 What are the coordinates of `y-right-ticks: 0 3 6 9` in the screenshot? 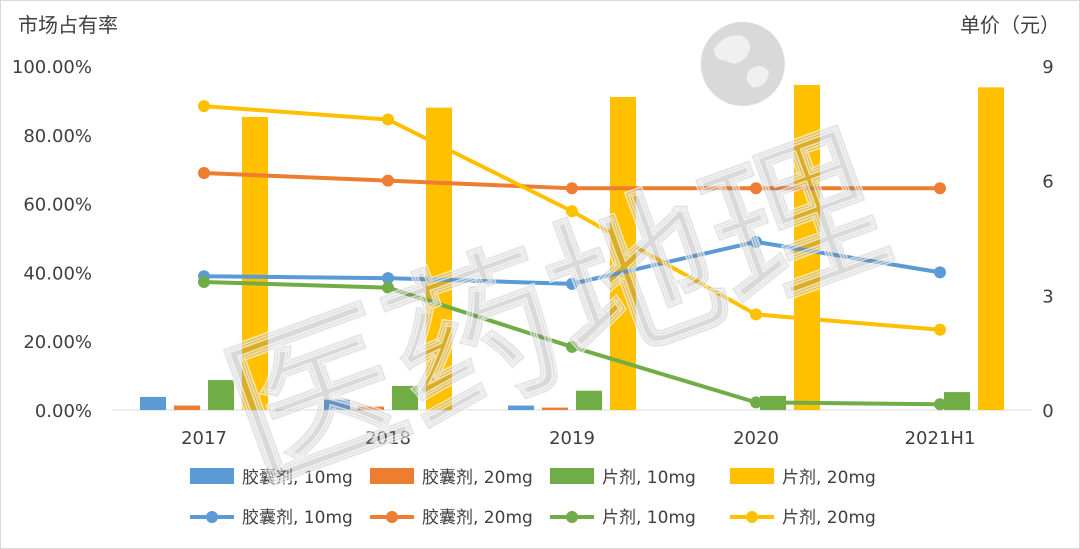 It's located at (1047, 239).